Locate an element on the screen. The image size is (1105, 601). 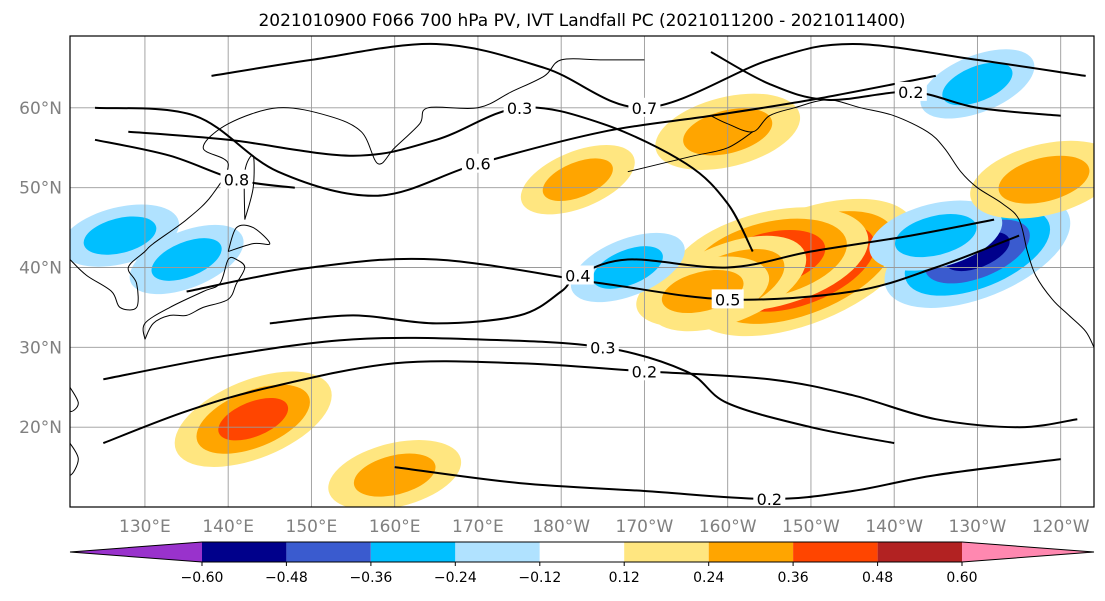
colorbar-tick-label: 0.24 is located at coordinates (708, 578).